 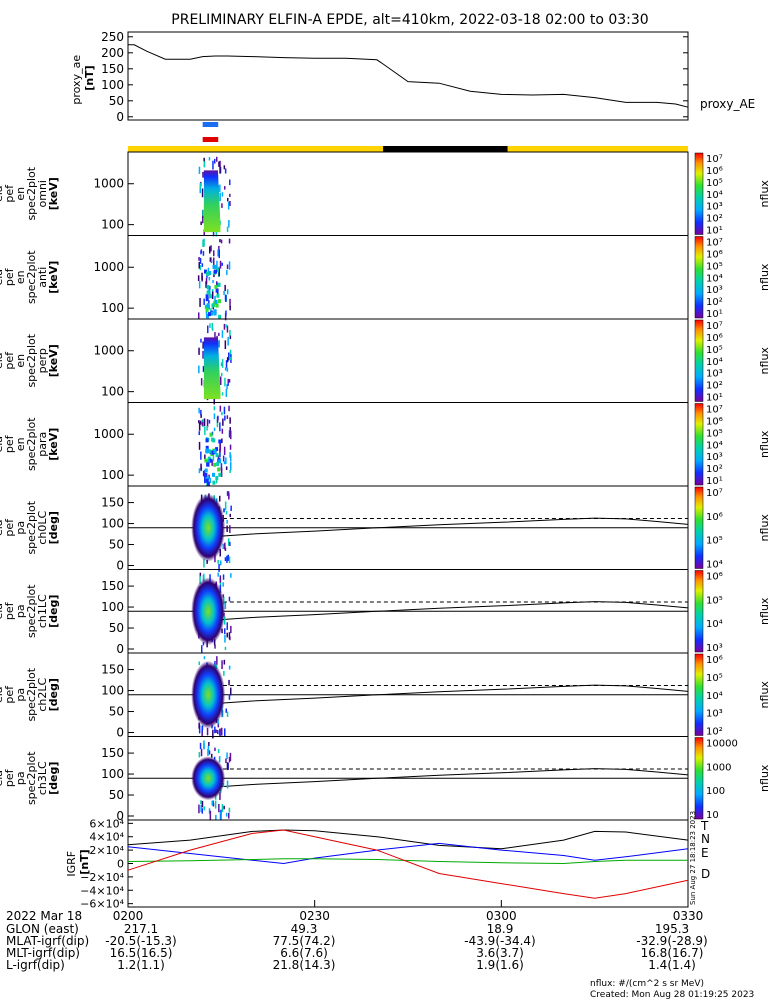 What do you see at coordinates (42, 360) in the screenshot?
I see `panel-ylabel-line: perp` at bounding box center [42, 360].